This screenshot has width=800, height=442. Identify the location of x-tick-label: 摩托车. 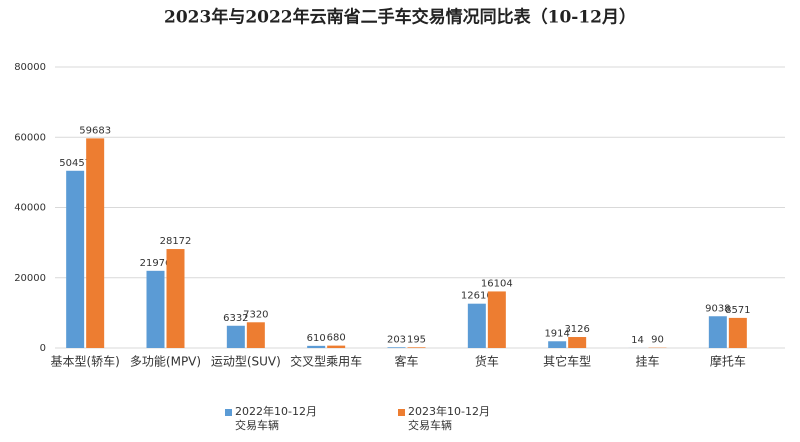
(728, 361).